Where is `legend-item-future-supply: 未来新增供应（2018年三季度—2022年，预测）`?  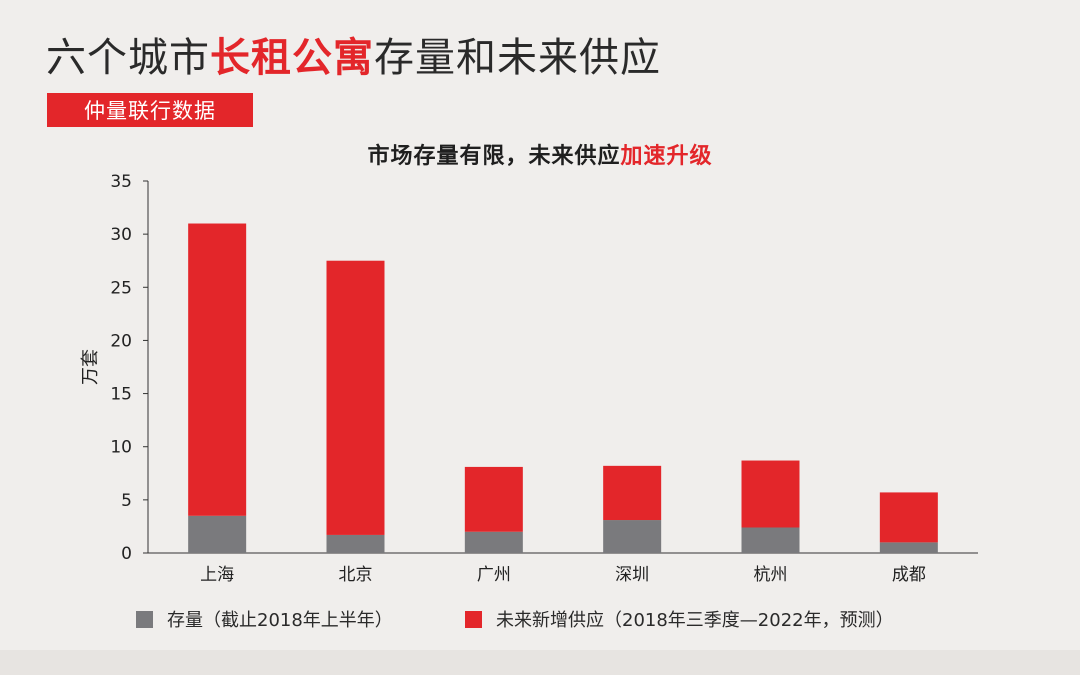
legend-item-future-supply: 未来新增供应（2018年三季度—2022年，预测） is located at coordinates (679, 619).